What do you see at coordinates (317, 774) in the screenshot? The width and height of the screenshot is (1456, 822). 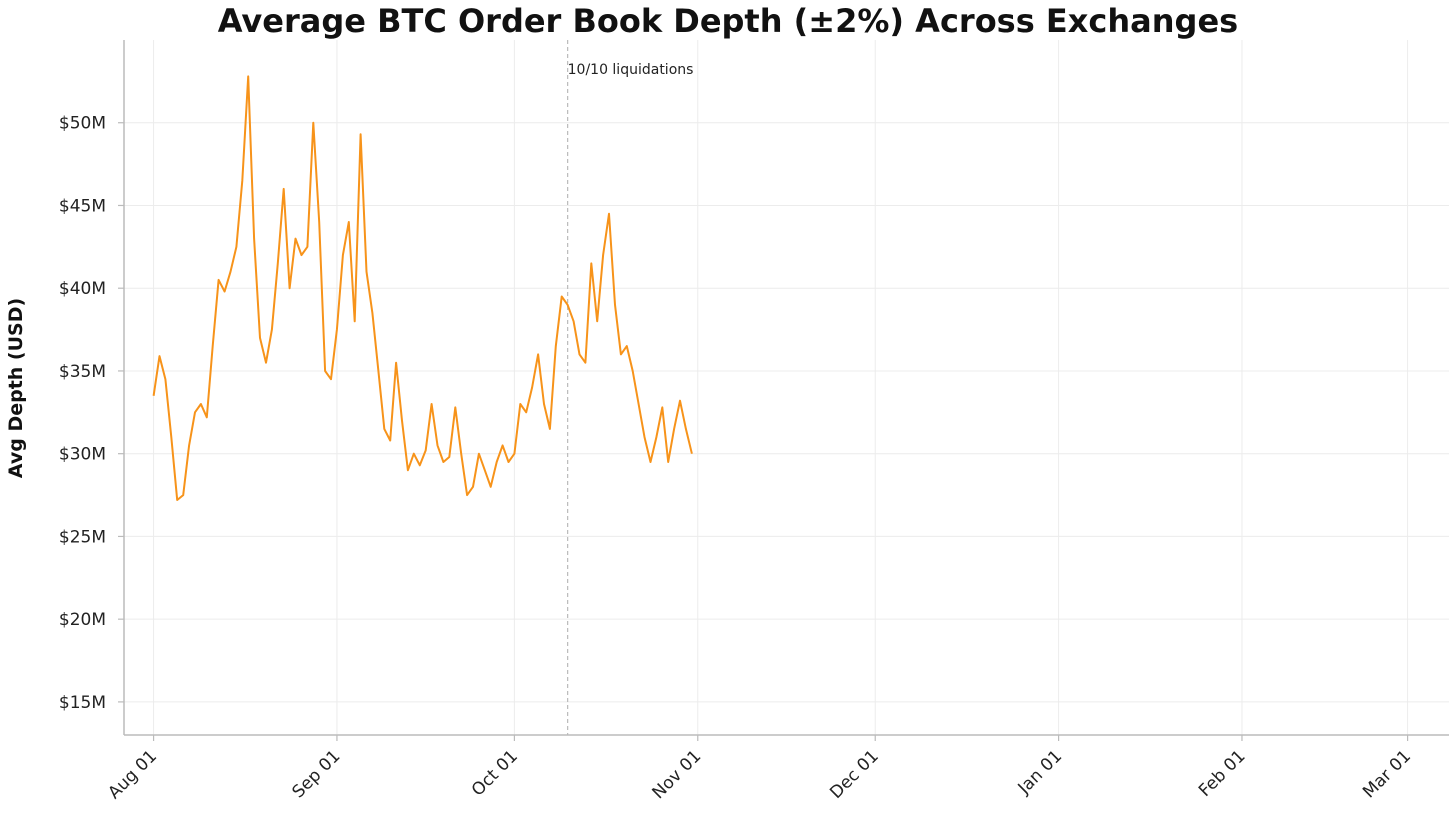 I see `x-tick-label: Sep 01` at bounding box center [317, 774].